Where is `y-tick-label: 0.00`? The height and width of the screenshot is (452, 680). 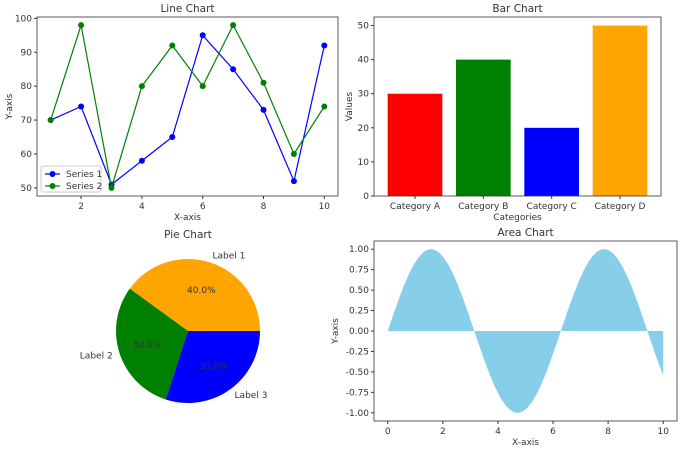 y-tick-label: 0.00 is located at coordinates (359, 332).